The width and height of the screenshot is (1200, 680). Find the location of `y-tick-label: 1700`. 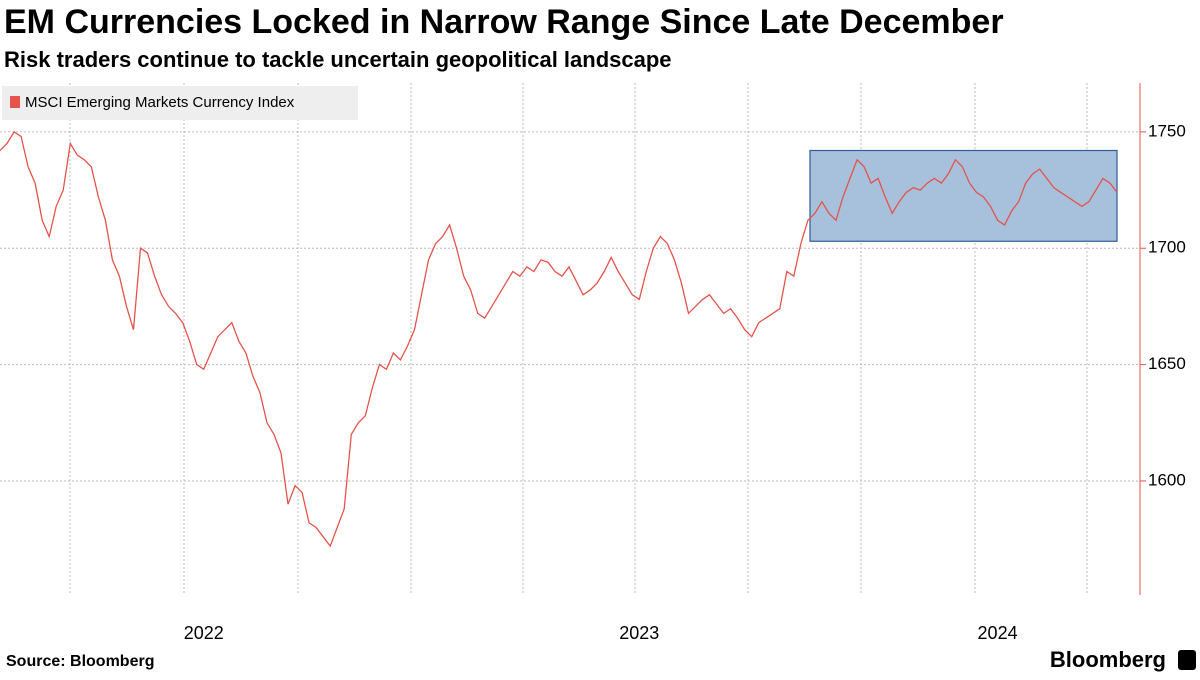

y-tick-label: 1700 is located at coordinates (1167, 247).